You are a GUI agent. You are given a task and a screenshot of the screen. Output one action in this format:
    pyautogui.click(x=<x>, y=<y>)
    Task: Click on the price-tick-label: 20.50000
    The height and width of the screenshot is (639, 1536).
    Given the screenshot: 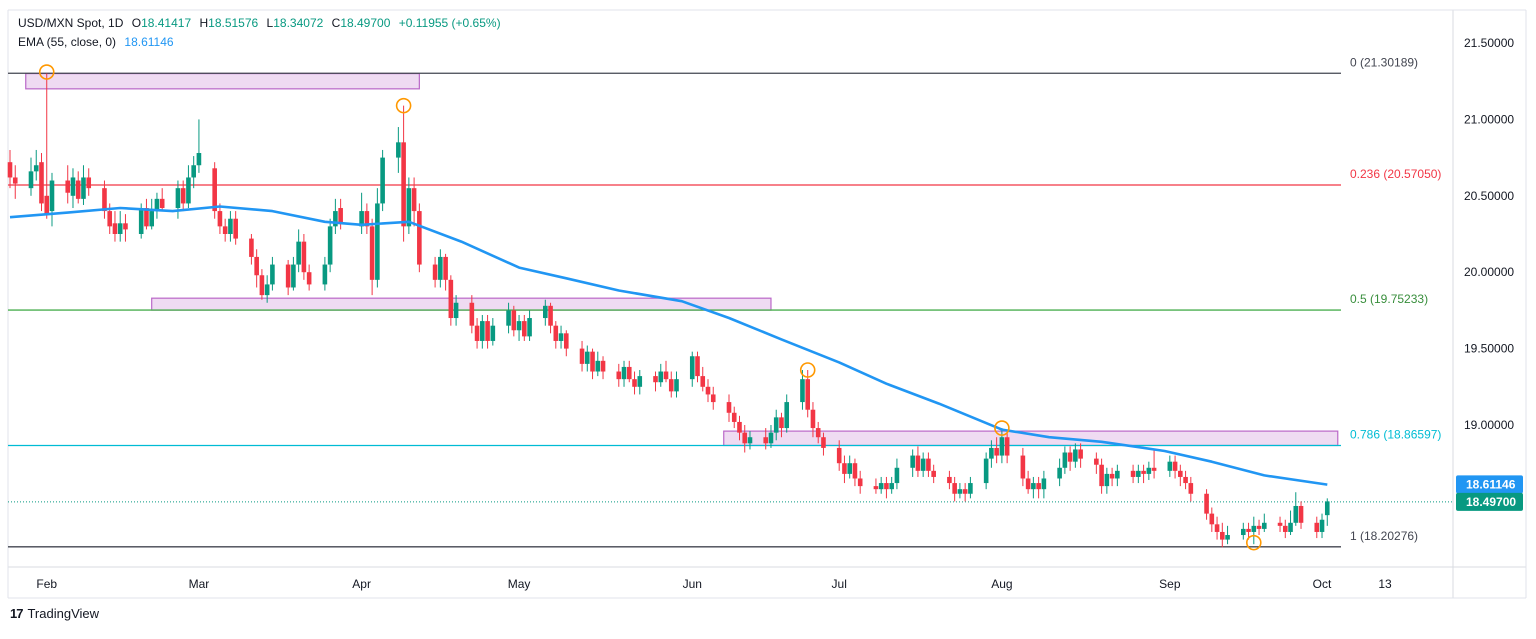 What is the action you would take?
    pyautogui.click(x=1489, y=196)
    